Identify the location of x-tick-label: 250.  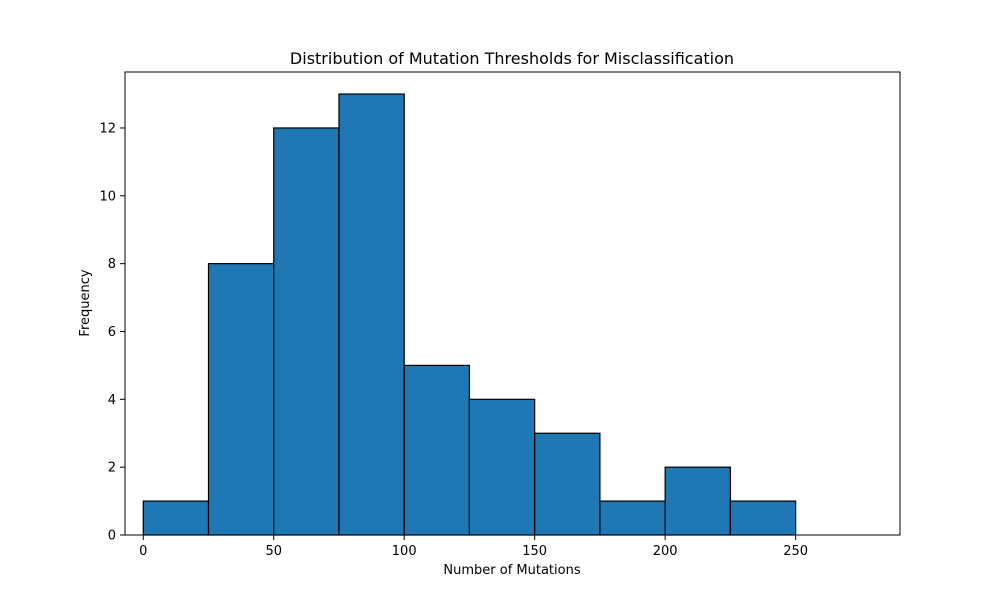
(795, 551).